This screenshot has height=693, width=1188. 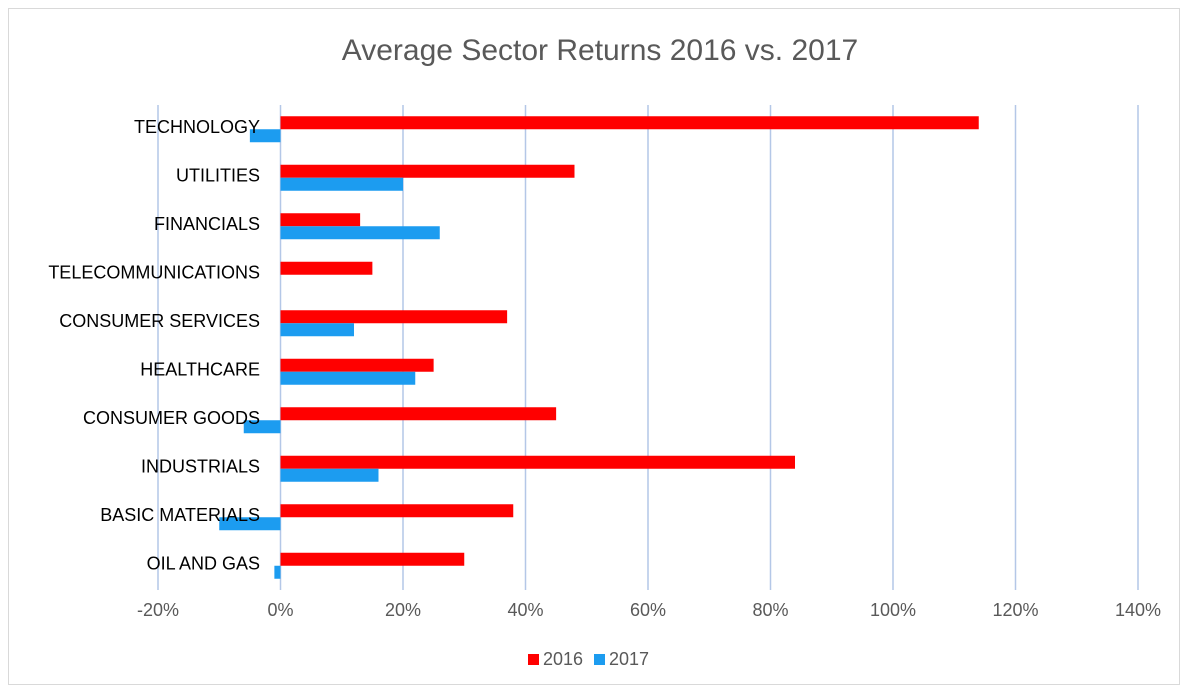 What do you see at coordinates (197, 127) in the screenshot?
I see `y-tick-label: TECHNOLOGY` at bounding box center [197, 127].